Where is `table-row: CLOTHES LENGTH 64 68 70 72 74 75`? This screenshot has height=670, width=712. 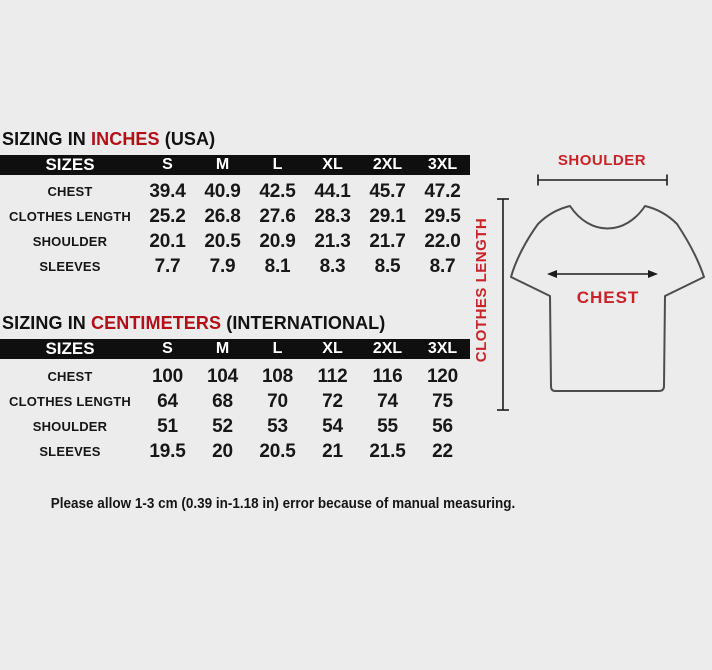 table-row: CLOTHES LENGTH 64 68 70 72 74 75 is located at coordinates (235, 401).